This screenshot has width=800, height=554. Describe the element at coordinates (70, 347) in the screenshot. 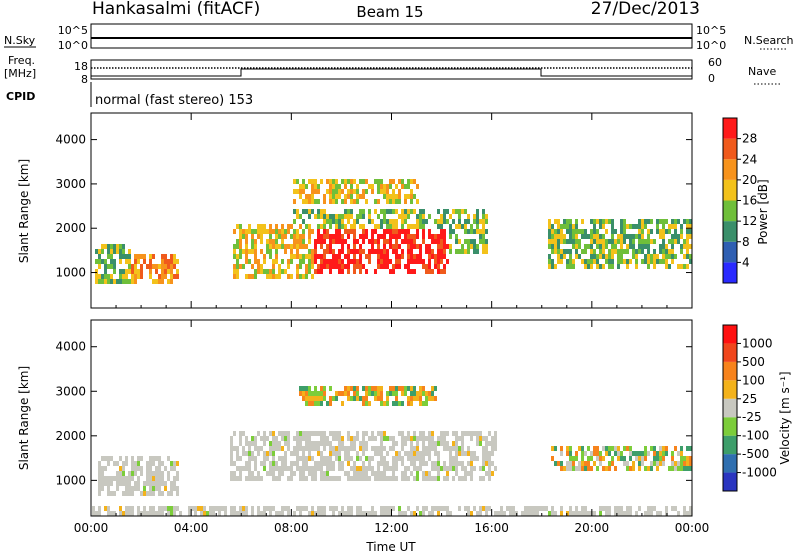

I see `y-tick-label: 4000` at that location.